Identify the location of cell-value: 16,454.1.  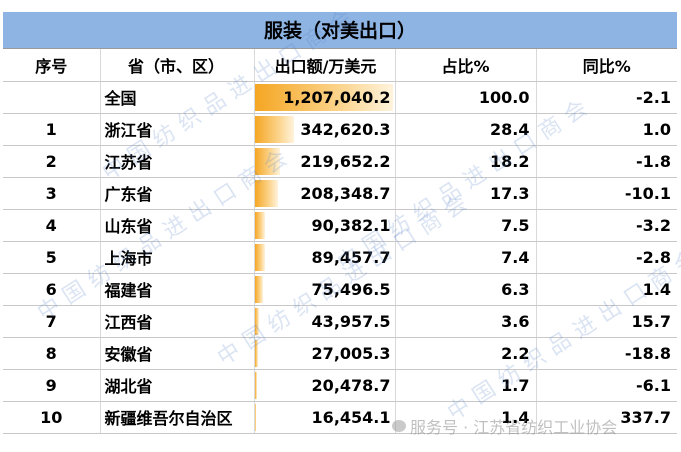
(325, 417).